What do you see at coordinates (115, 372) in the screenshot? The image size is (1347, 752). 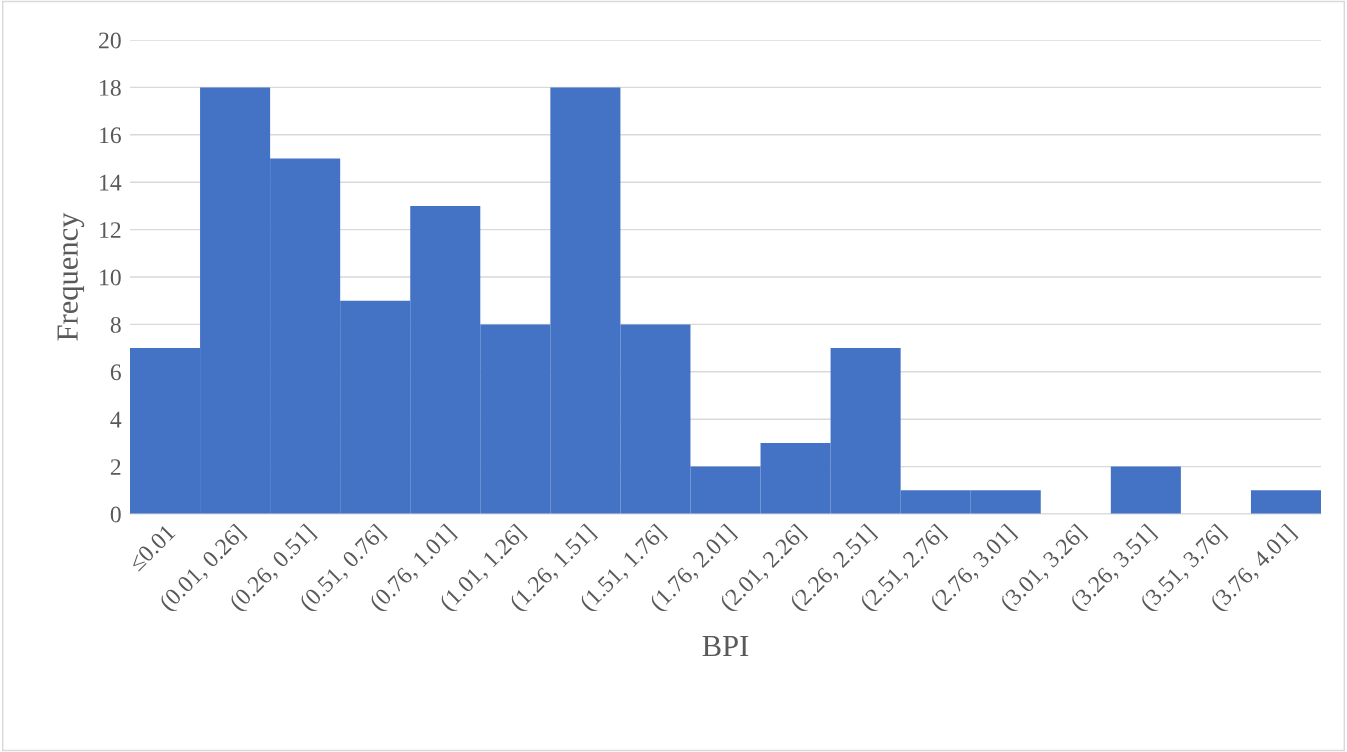 I see `y-tick-label: 6` at bounding box center [115, 372].